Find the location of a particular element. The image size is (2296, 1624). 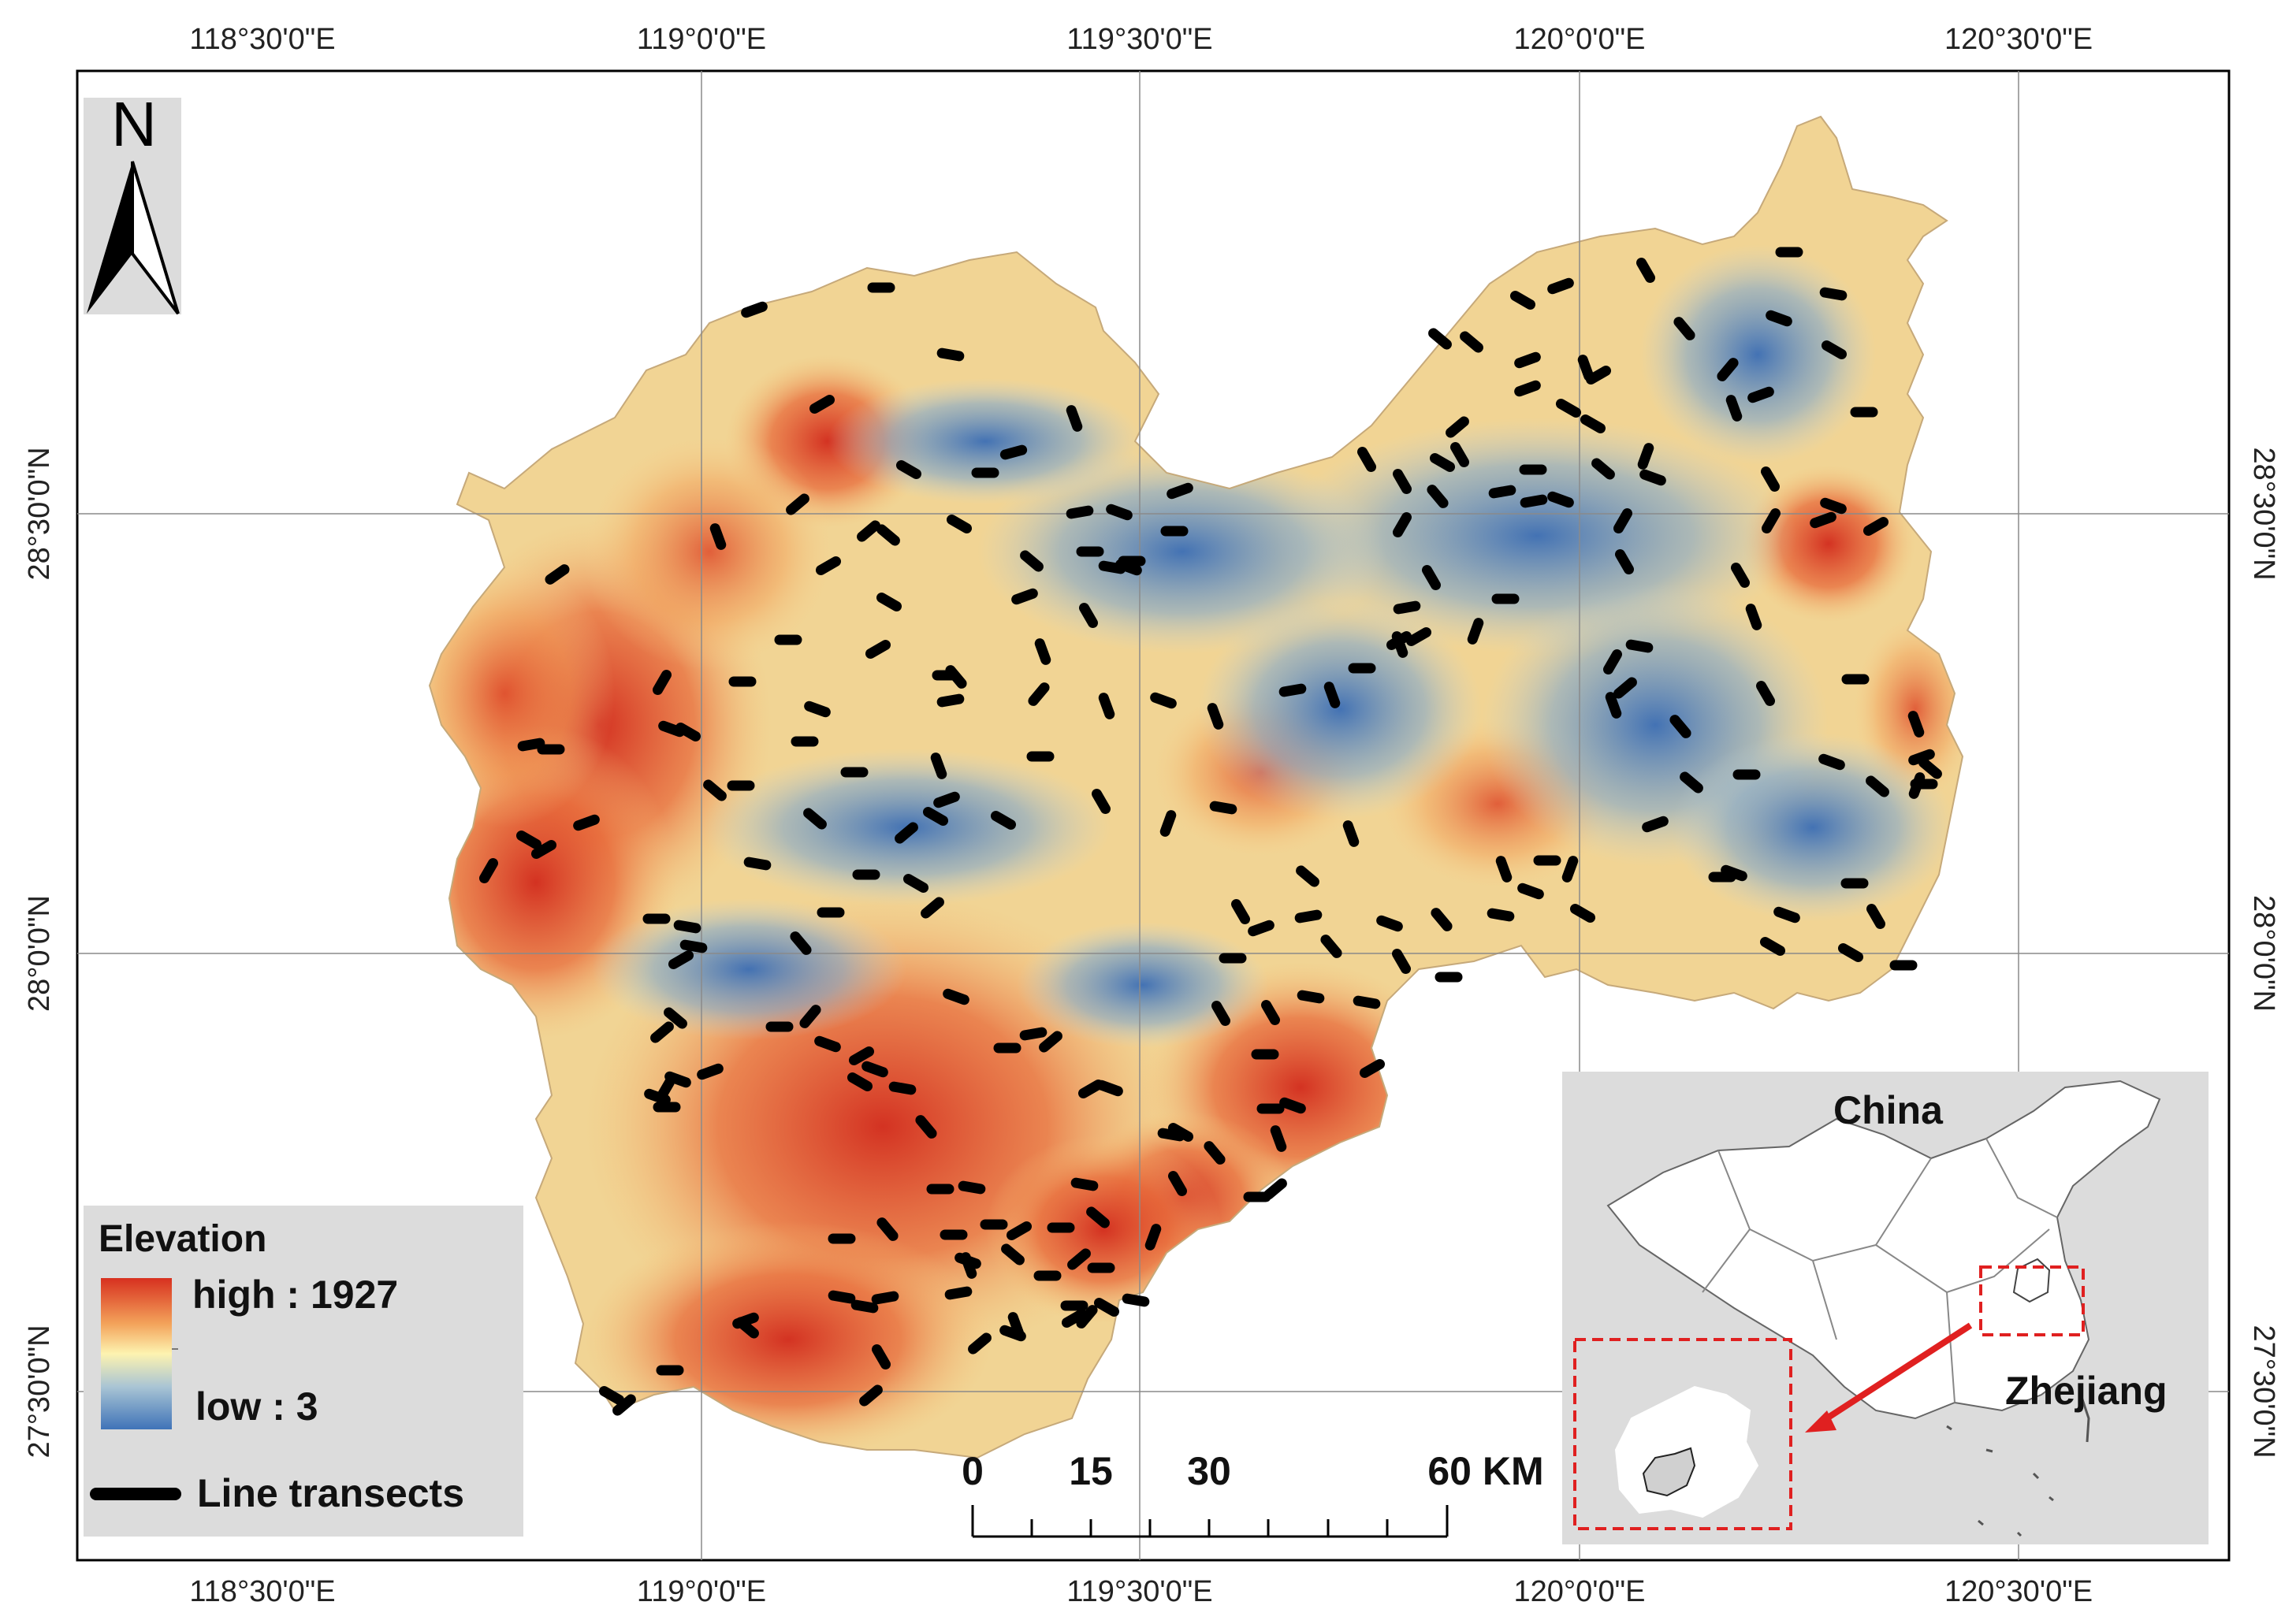

mid-elevation-zone is located at coordinates (709, 551).